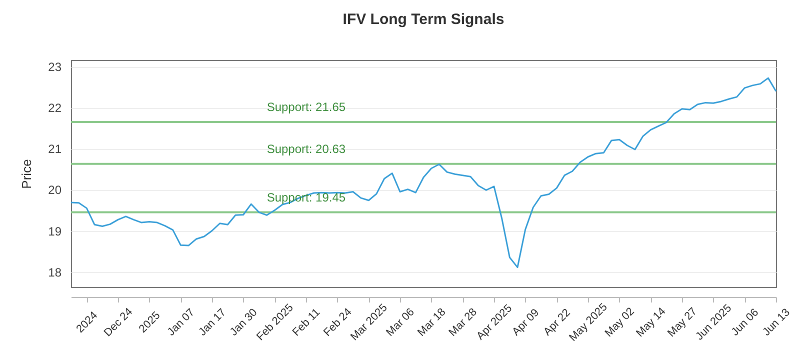 This screenshot has width=800, height=350. What do you see at coordinates (526, 322) in the screenshot?
I see `x-tick-label: Apr 09` at bounding box center [526, 322].